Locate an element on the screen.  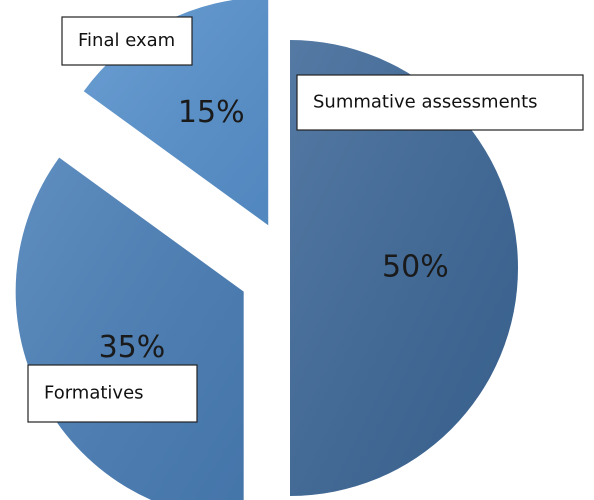
value-label: 15% is located at coordinates (211, 112).